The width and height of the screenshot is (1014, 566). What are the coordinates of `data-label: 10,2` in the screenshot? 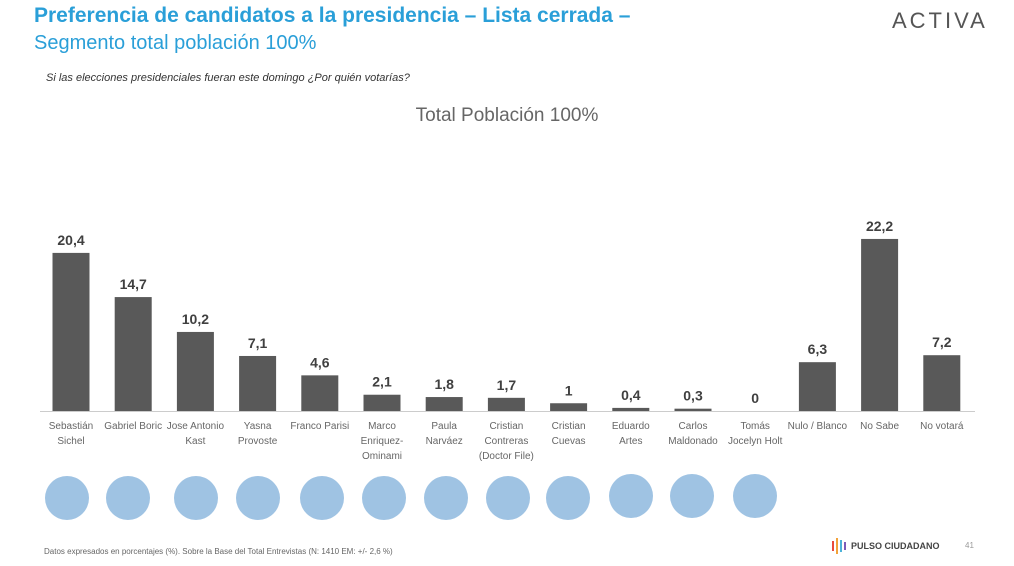 It's located at (195, 319).